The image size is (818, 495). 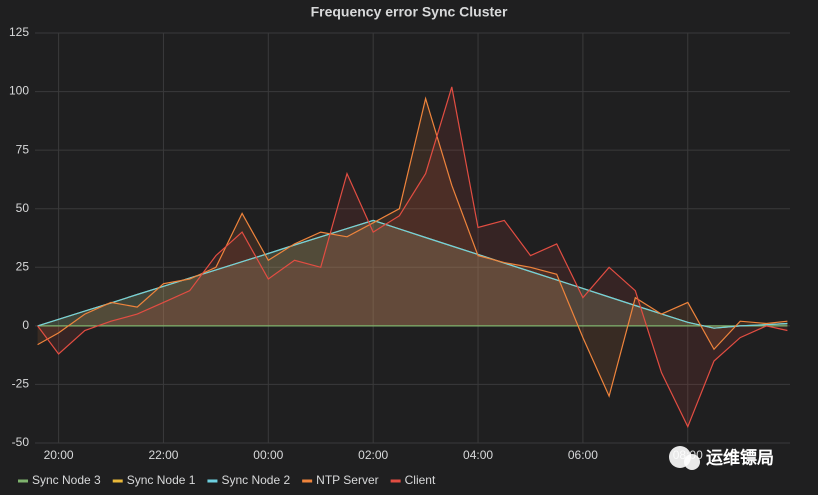 I want to click on y-tick-label: 25, so click(x=23, y=266).